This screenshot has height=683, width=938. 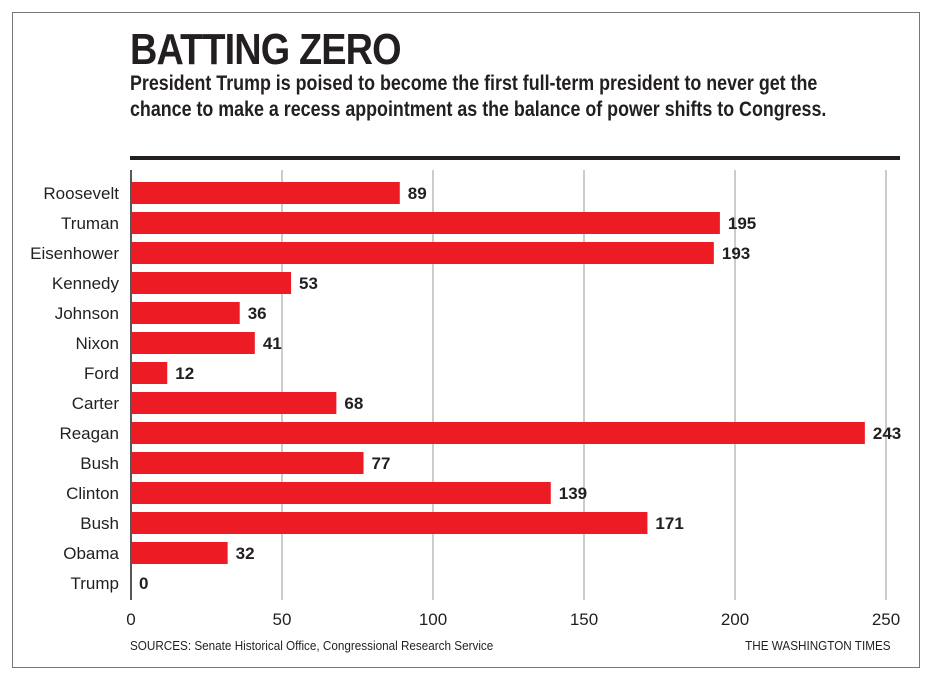 I want to click on category-label: Truman, so click(x=90, y=223).